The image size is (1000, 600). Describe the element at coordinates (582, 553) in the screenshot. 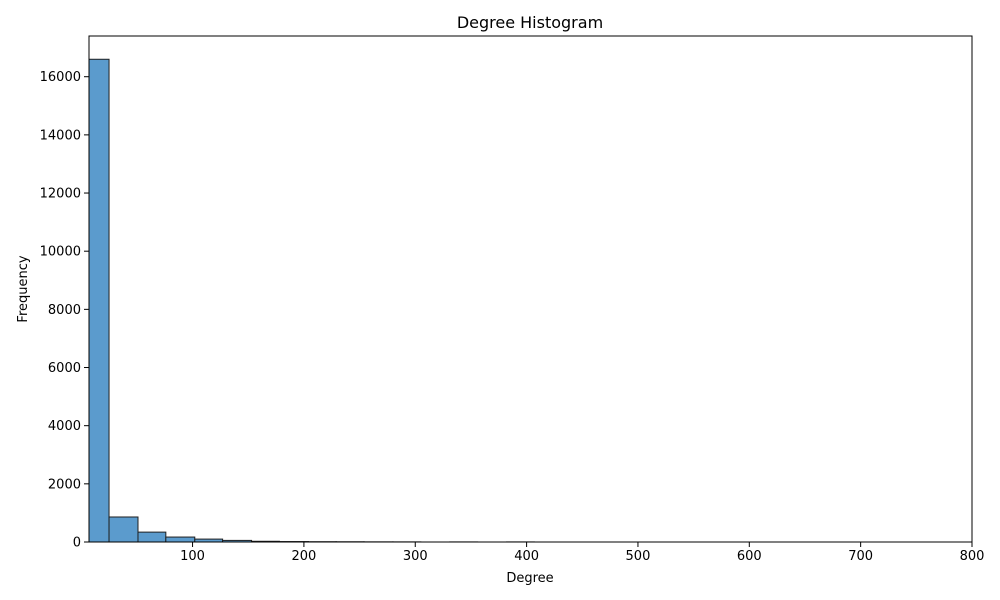

I see `x-axis-ticks: 100 200 300 400 500 600 700 800` at that location.